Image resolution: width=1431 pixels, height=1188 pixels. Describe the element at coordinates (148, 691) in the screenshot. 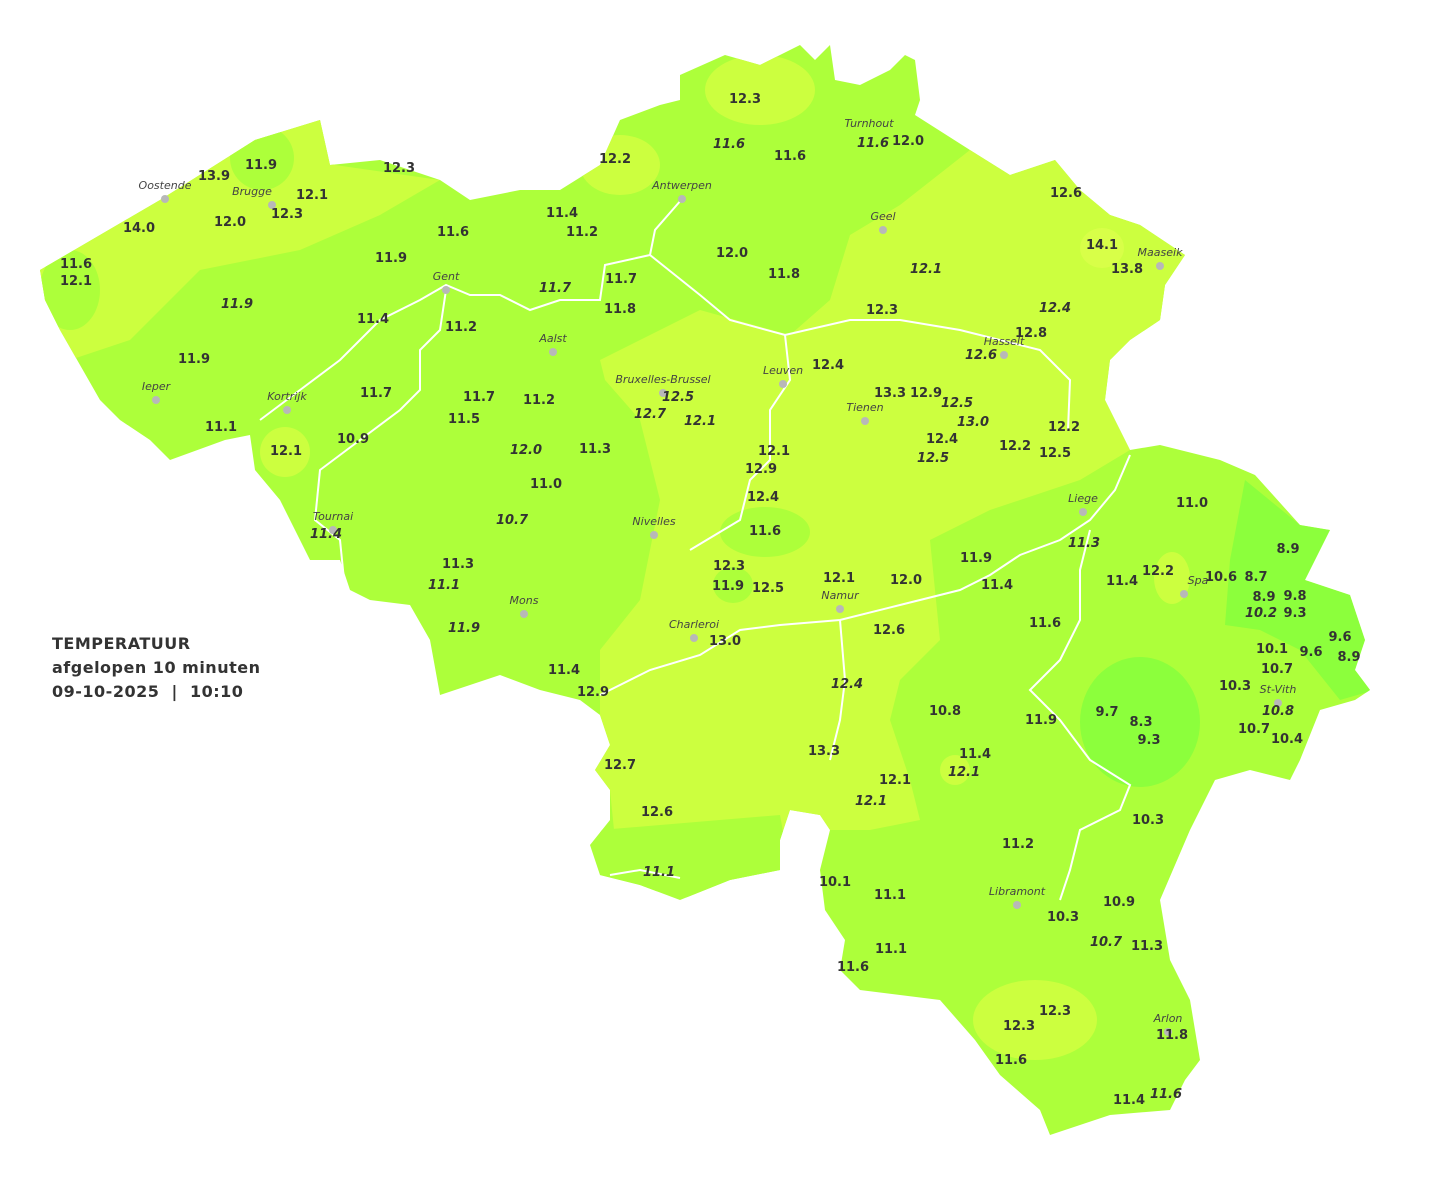

I see `legend-datetime: 09-10-2025 | 10:10` at that location.